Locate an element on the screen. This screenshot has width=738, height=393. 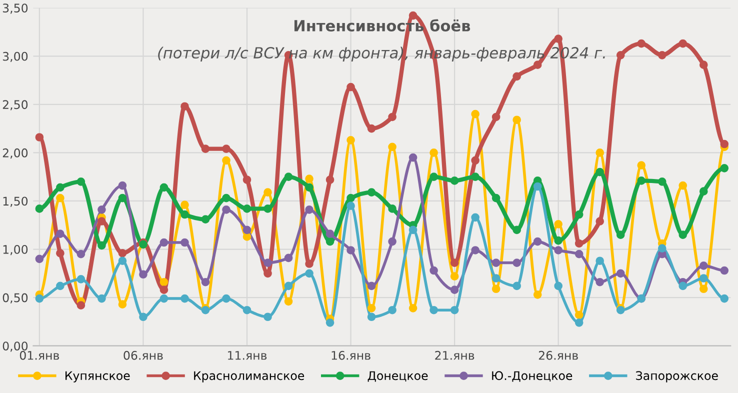
y-tick-label: 0,50 is located at coordinates (15, 298).